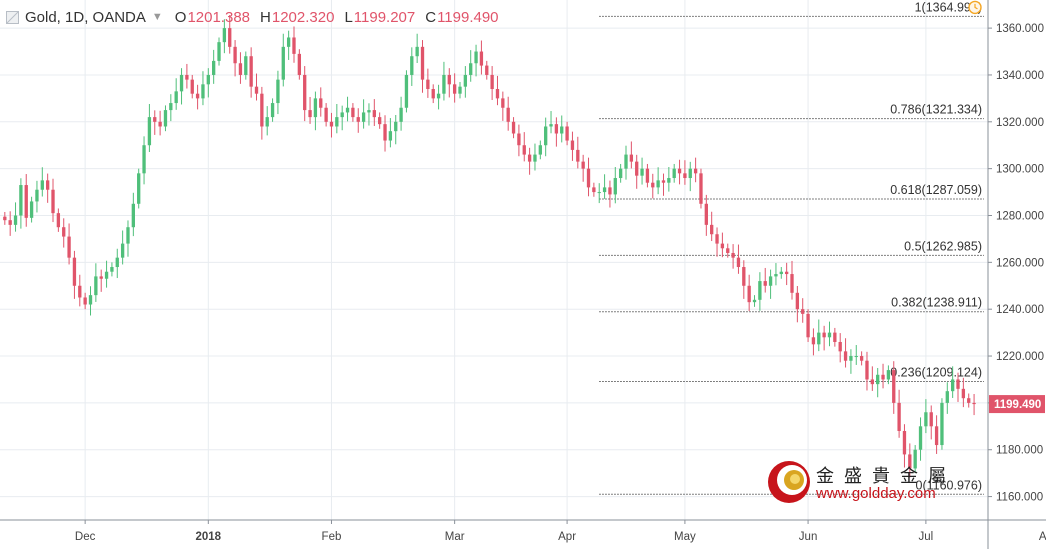 This screenshot has height=554, width=1046. What do you see at coordinates (1020, 29) in the screenshot?
I see `y-tick-label: 1360.000` at bounding box center [1020, 29].